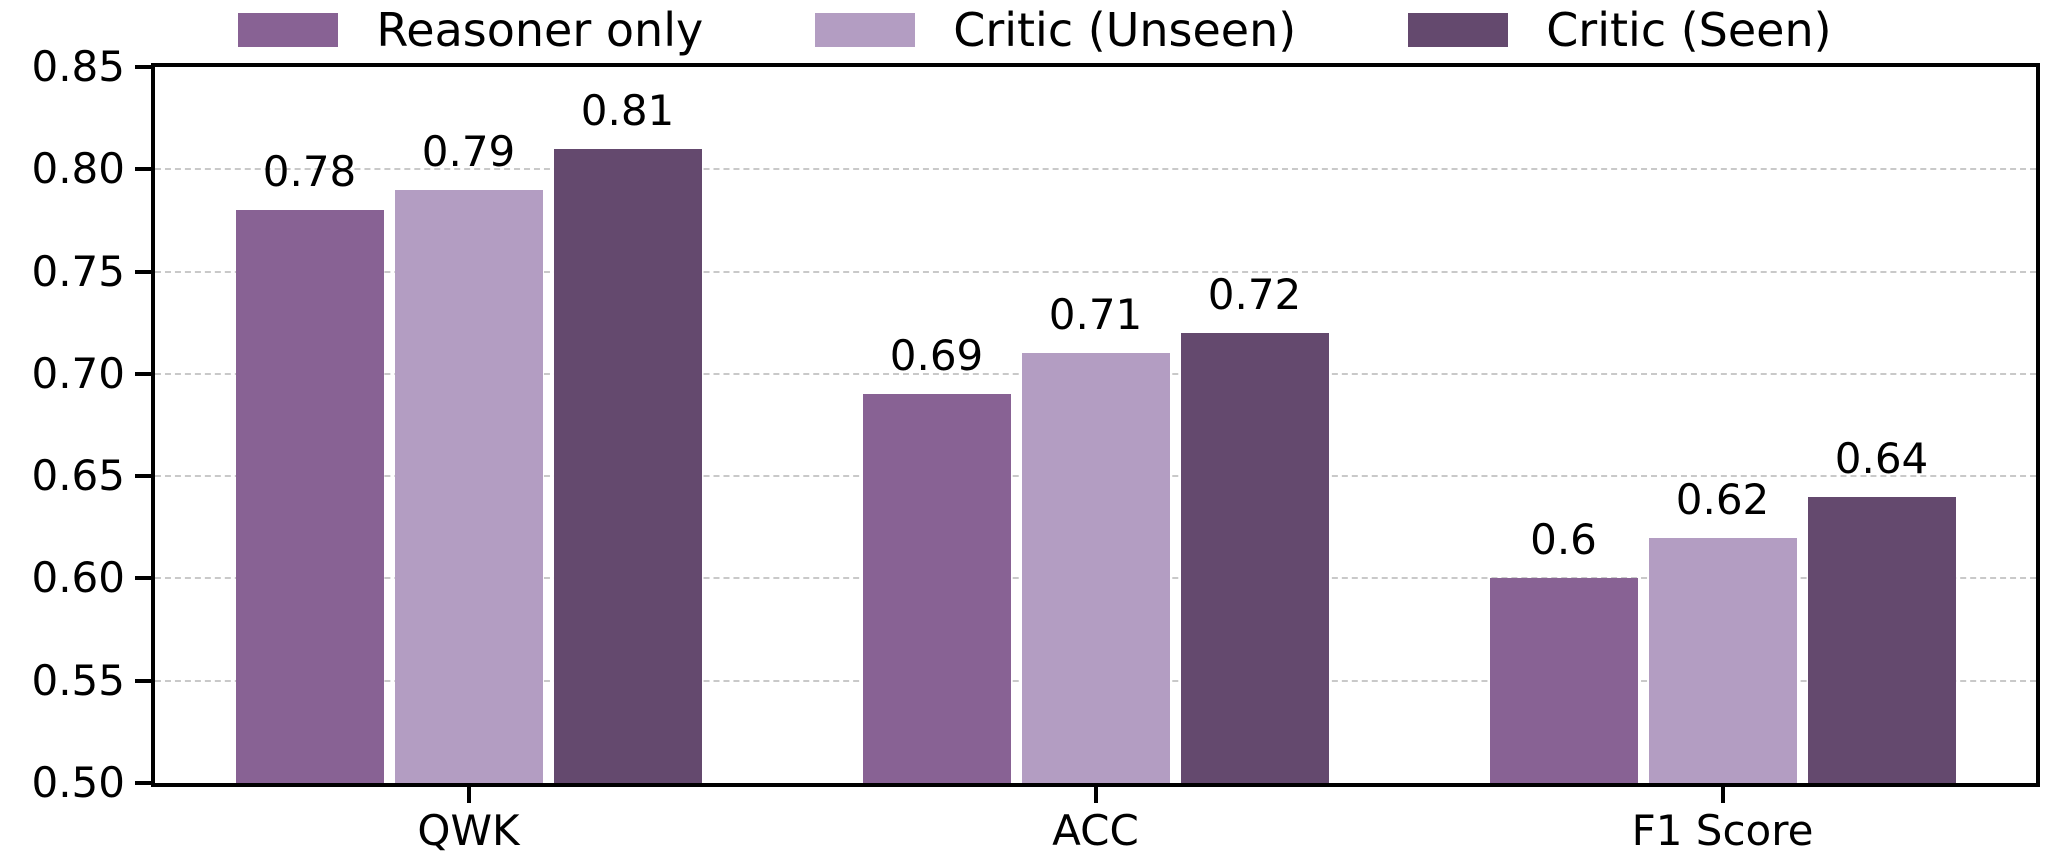 This screenshot has width=2070, height=860. What do you see at coordinates (1254, 294) in the screenshot?
I see `bar-value-label: 0.72` at bounding box center [1254, 294].